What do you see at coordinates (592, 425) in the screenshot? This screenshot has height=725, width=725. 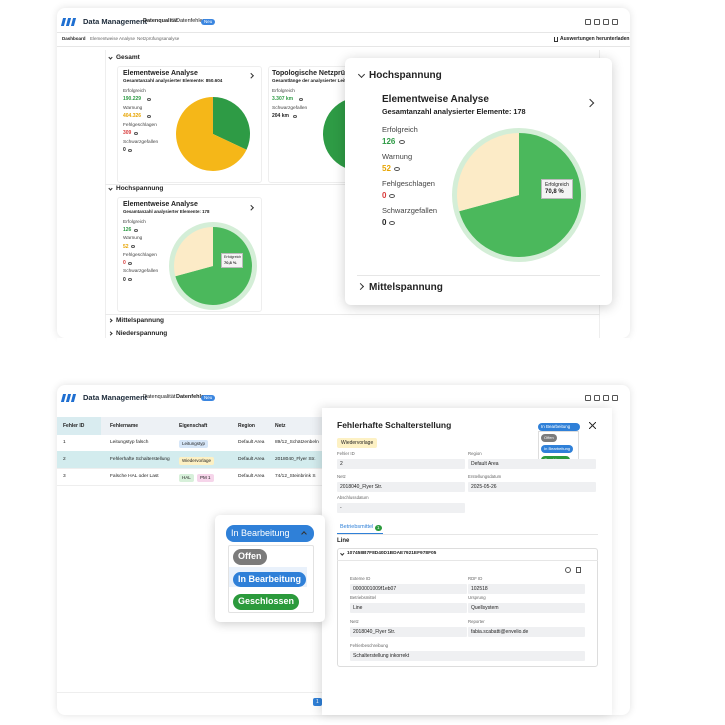 I see `close-icon` at bounding box center [592, 425].